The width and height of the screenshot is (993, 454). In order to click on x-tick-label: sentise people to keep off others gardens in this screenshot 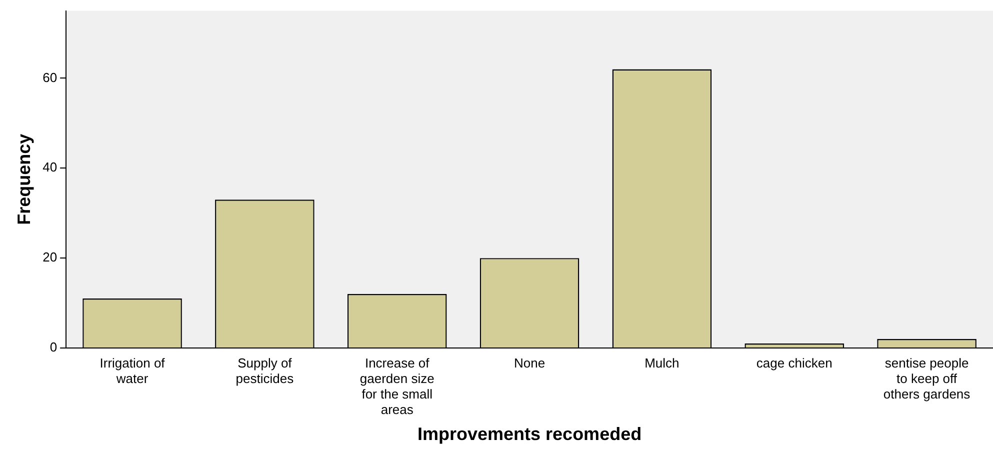, I will do `click(927, 378)`.